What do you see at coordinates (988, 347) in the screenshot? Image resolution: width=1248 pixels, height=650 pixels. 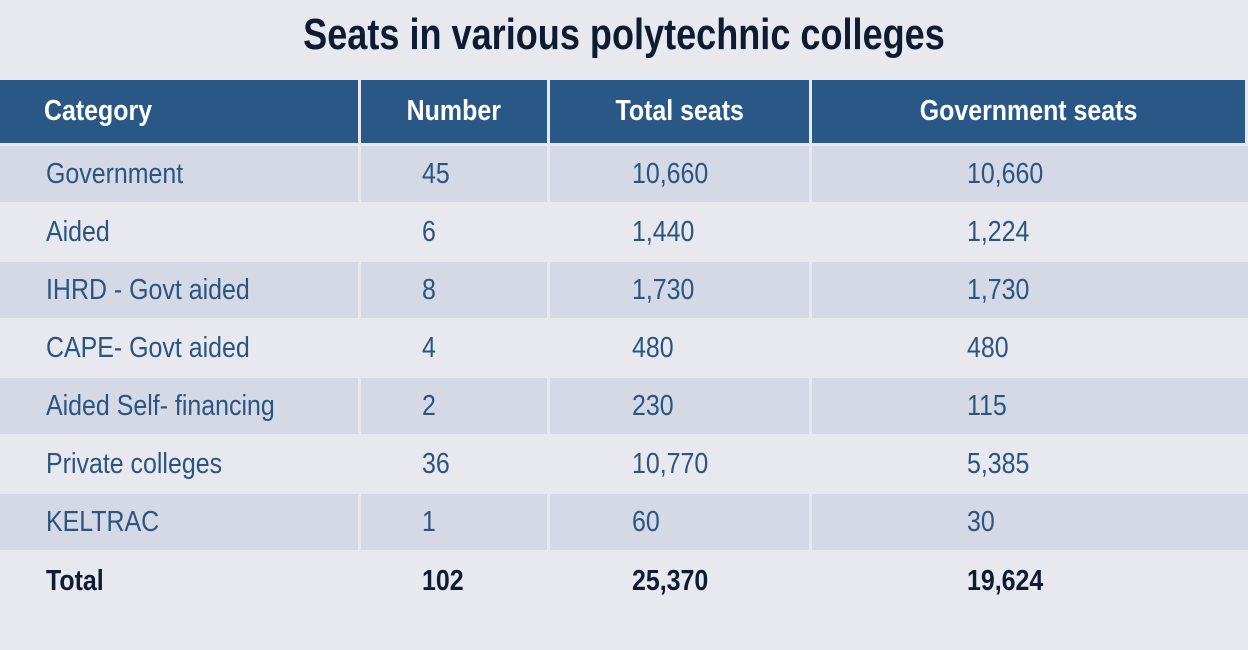 I see `table-cell-government-seats-text: 480` at bounding box center [988, 347].